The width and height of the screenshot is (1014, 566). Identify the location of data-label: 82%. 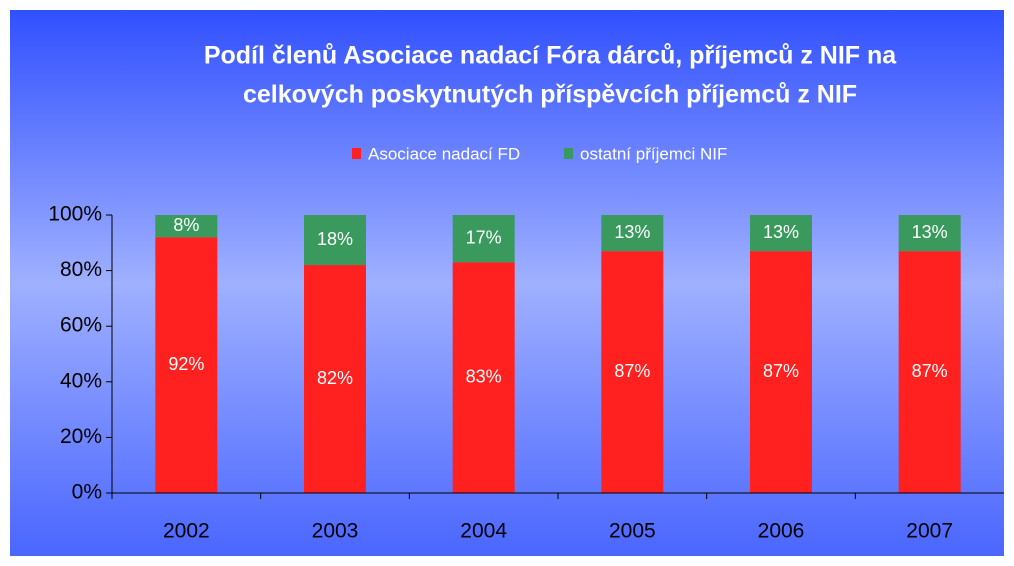
(335, 378).